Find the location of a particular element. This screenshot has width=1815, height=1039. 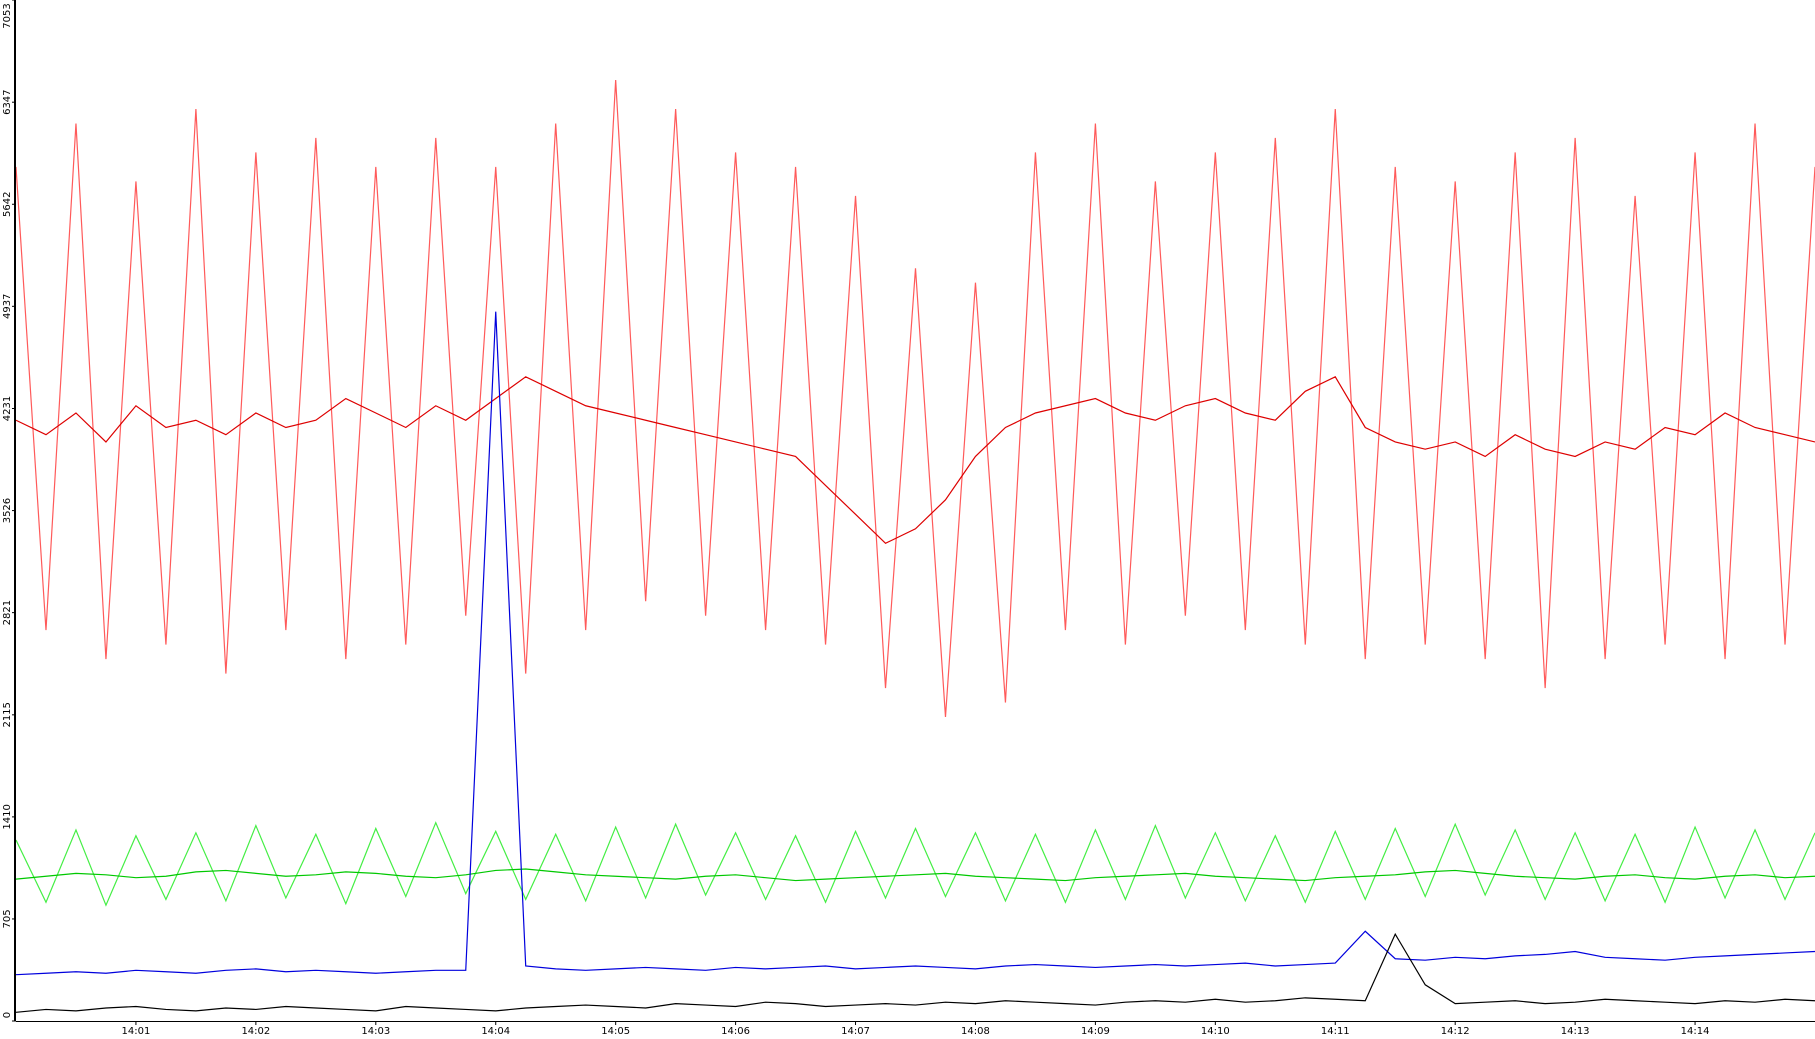

y-tick-label: 5642 is located at coordinates (7, 204).